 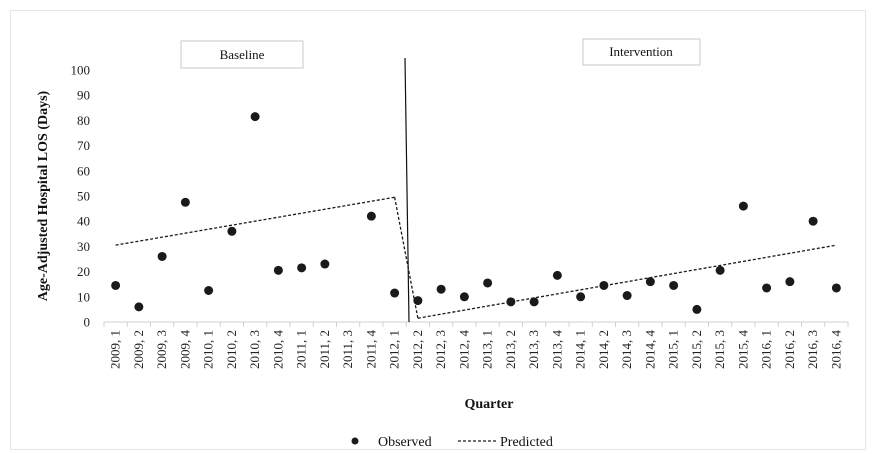 I want to click on y-axis-title: Age-Adjusted Hospital LOS (Days), so click(x=43, y=195).